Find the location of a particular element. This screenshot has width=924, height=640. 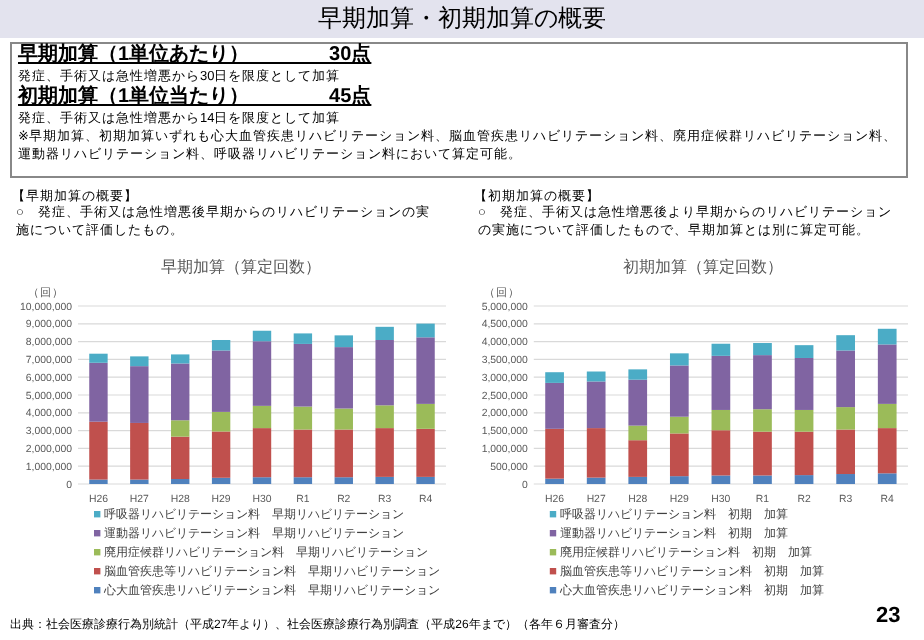

text: 早期加算（1単位あたり） 30点 is located at coordinates (195, 56).